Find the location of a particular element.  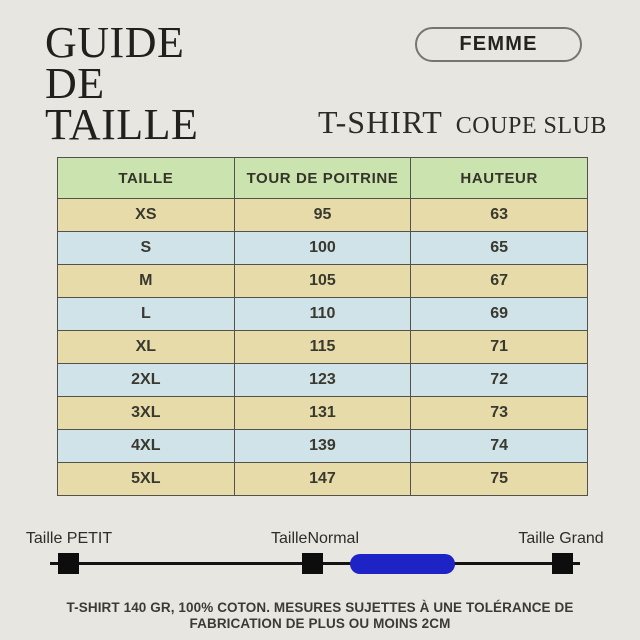

cell-height: 73 is located at coordinates (499, 413).